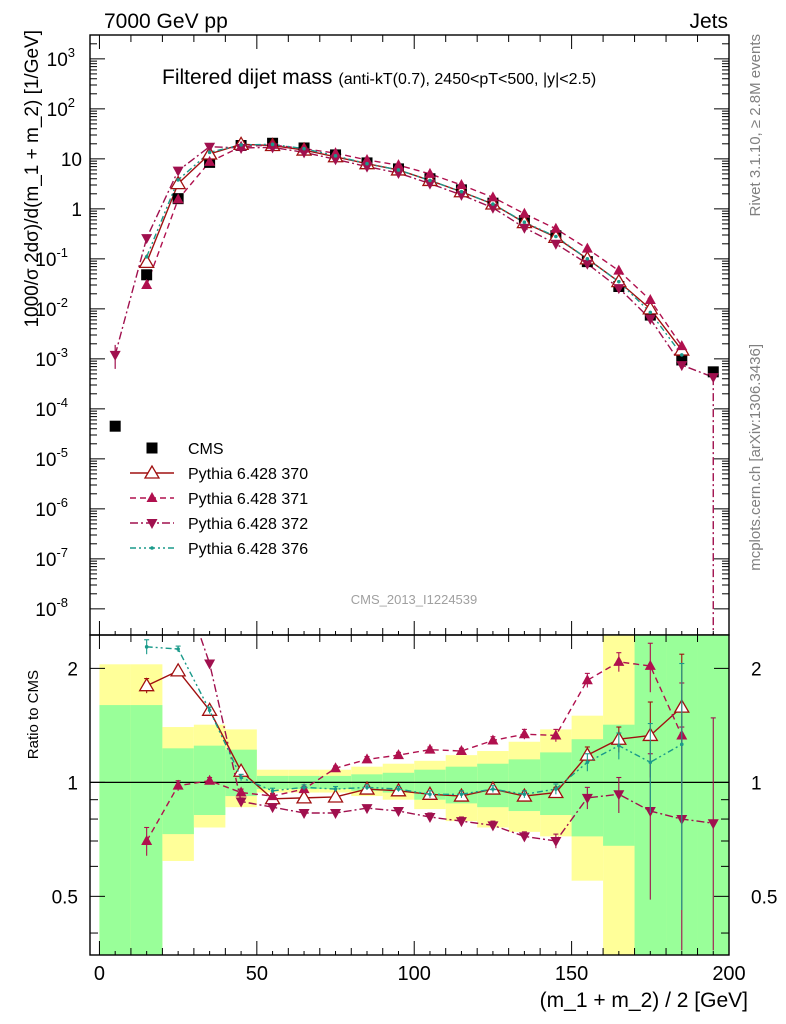 Image resolution: width=786 pixels, height=1024 pixels. What do you see at coordinates (61, 108) in the screenshot?
I see `y-tick-label: 10²` at bounding box center [61, 108].